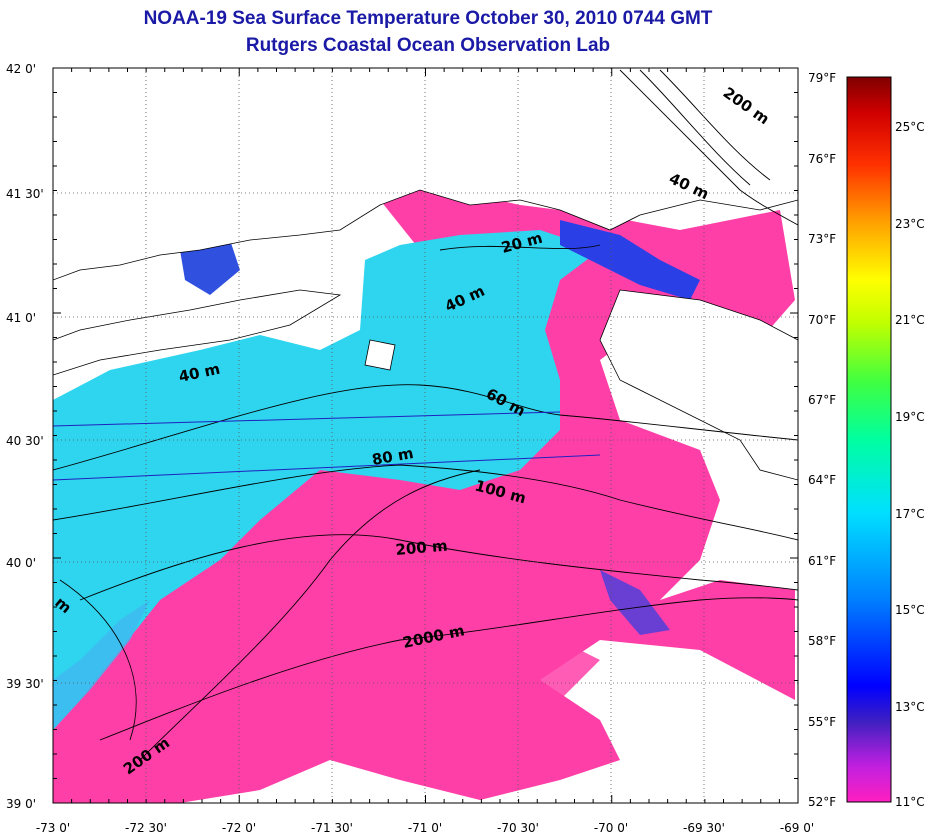  What do you see at coordinates (239, 828) in the screenshot?
I see `lon-label: -72 0'` at bounding box center [239, 828].